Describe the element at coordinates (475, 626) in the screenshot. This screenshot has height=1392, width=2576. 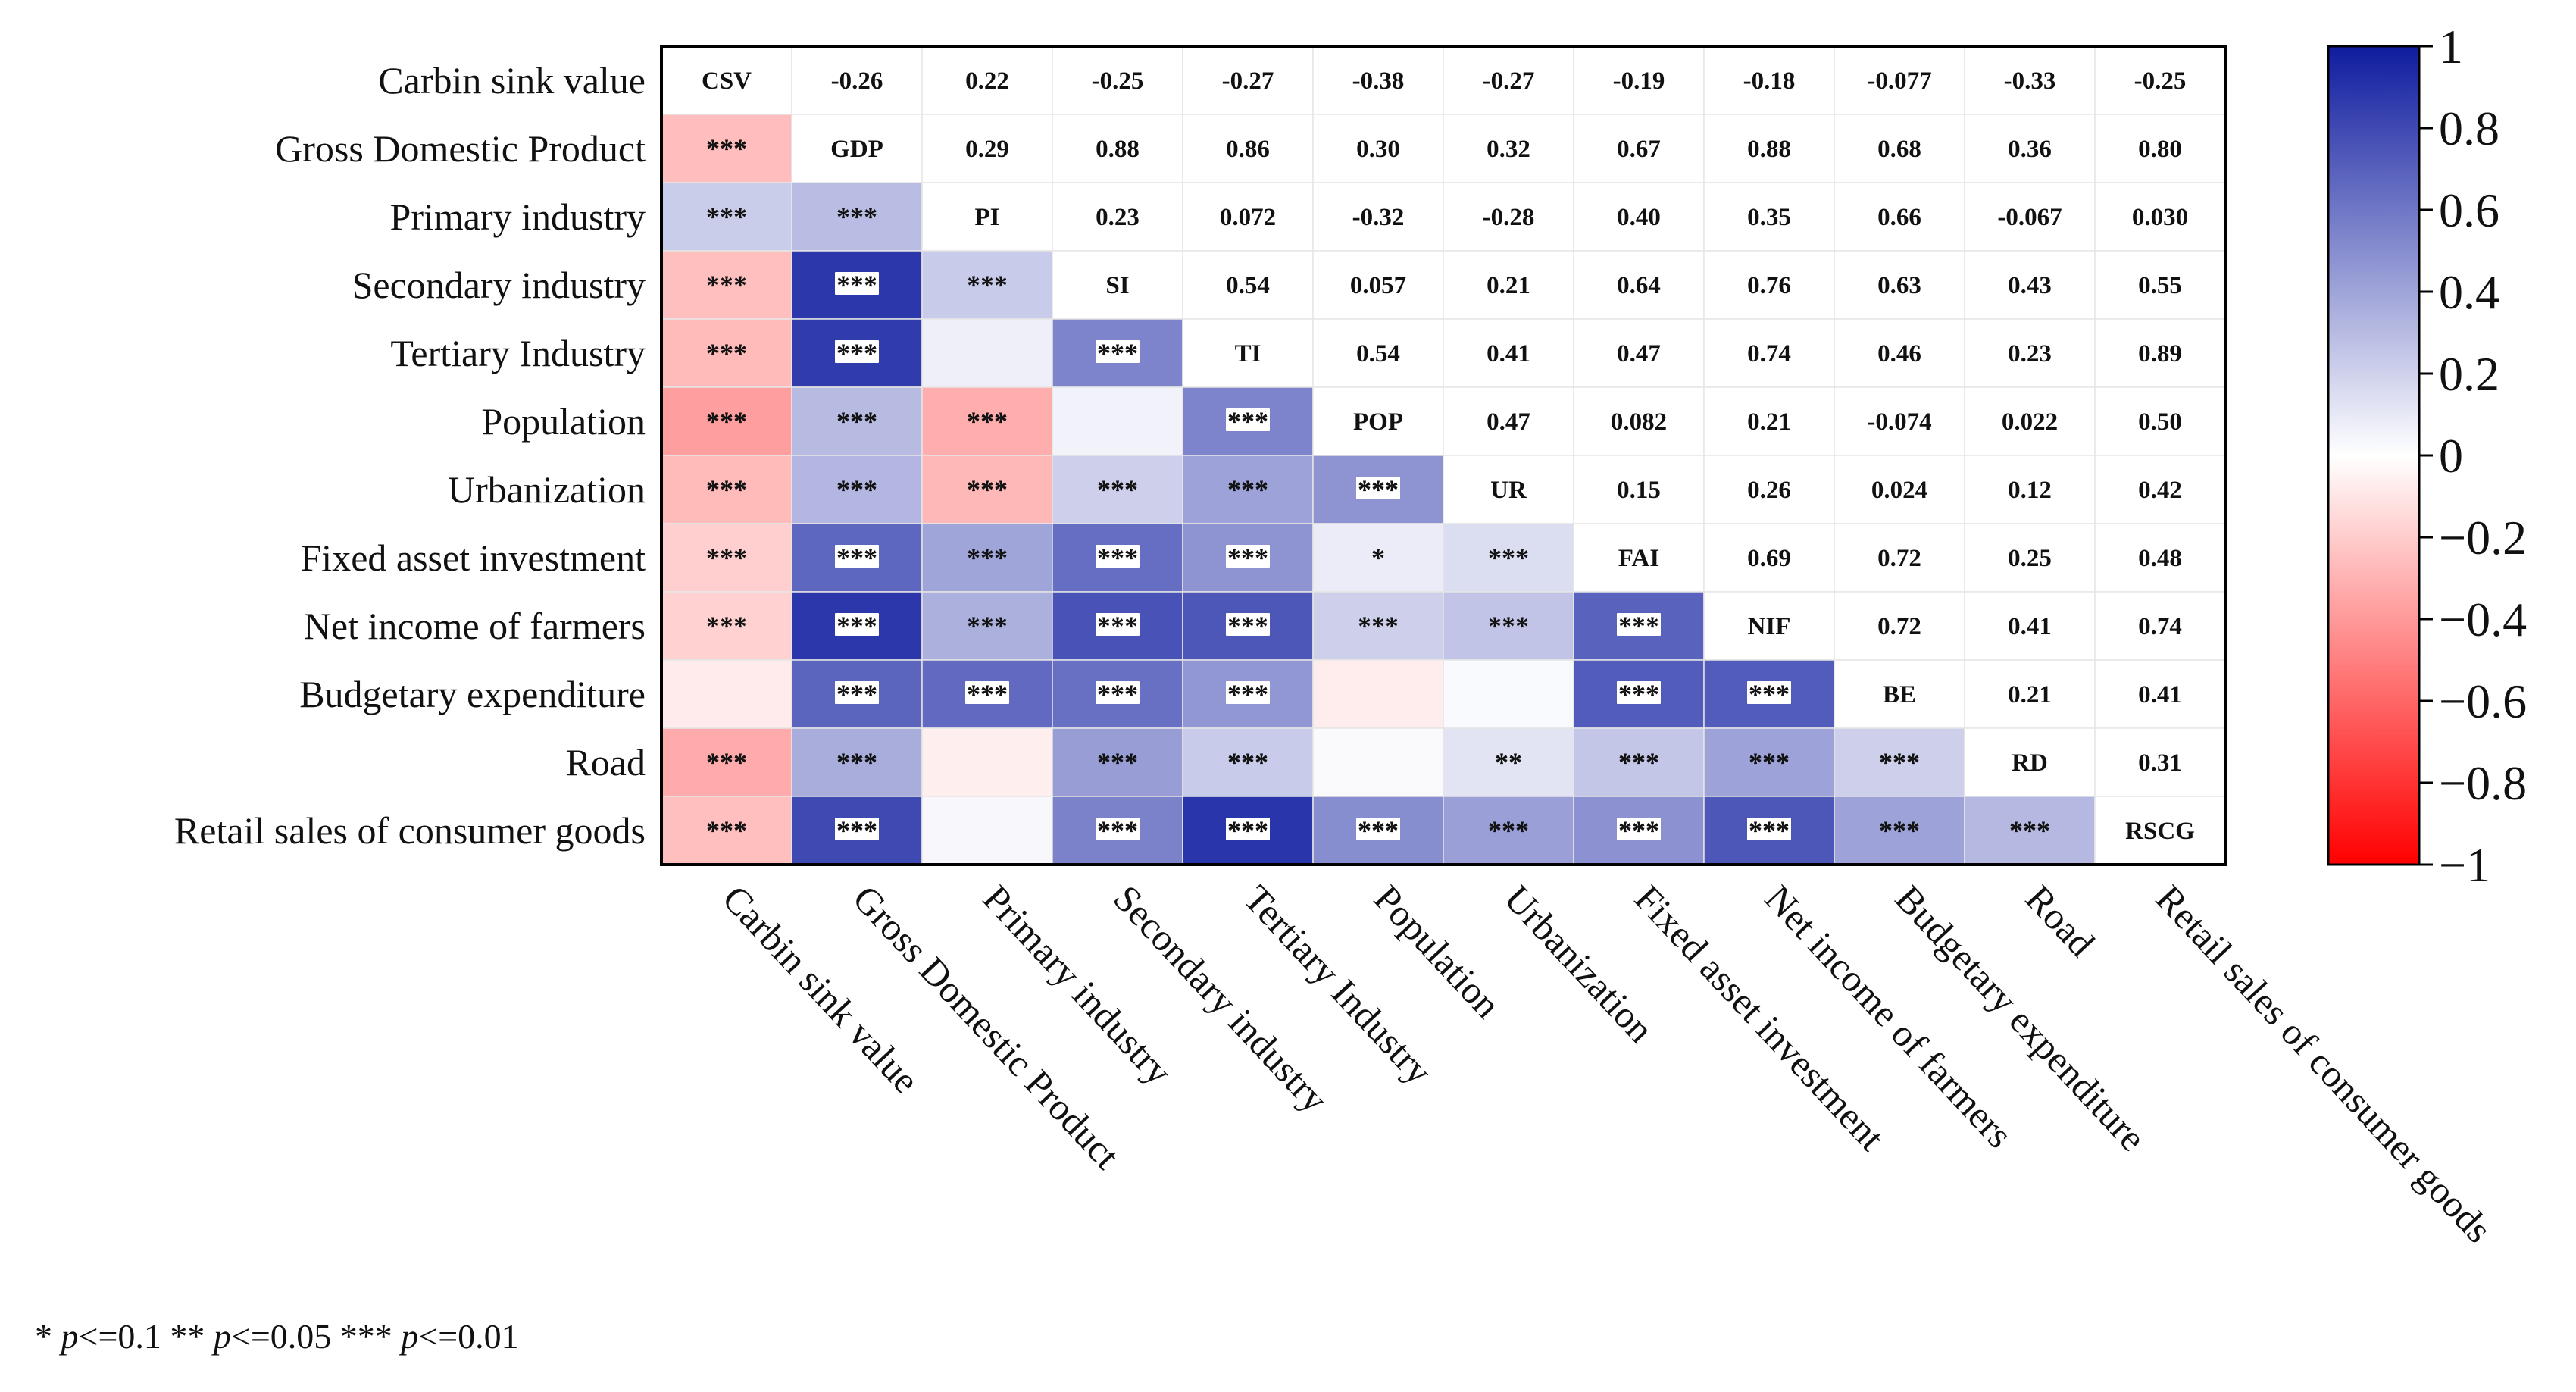
I see `row-label: Net income of farmers` at that location.